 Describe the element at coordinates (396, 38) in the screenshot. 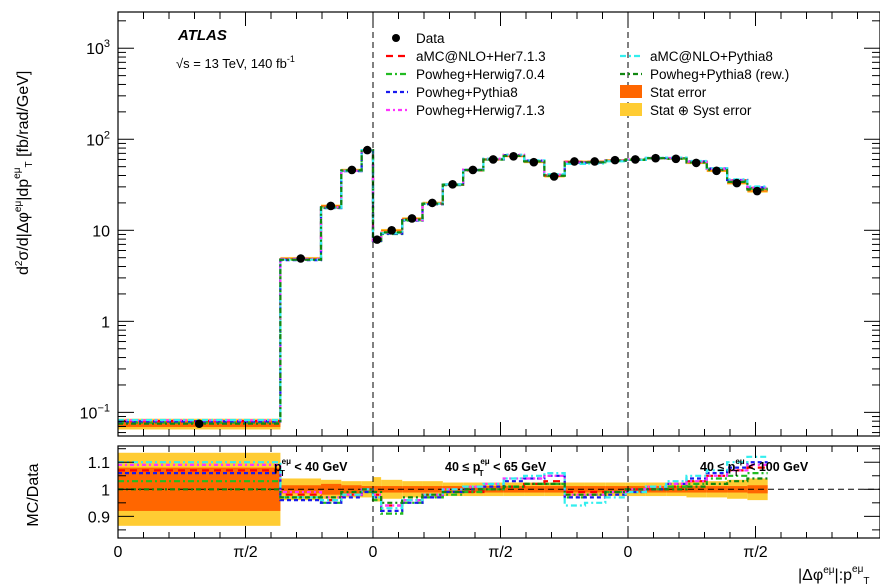

I see `legend-marker` at that location.